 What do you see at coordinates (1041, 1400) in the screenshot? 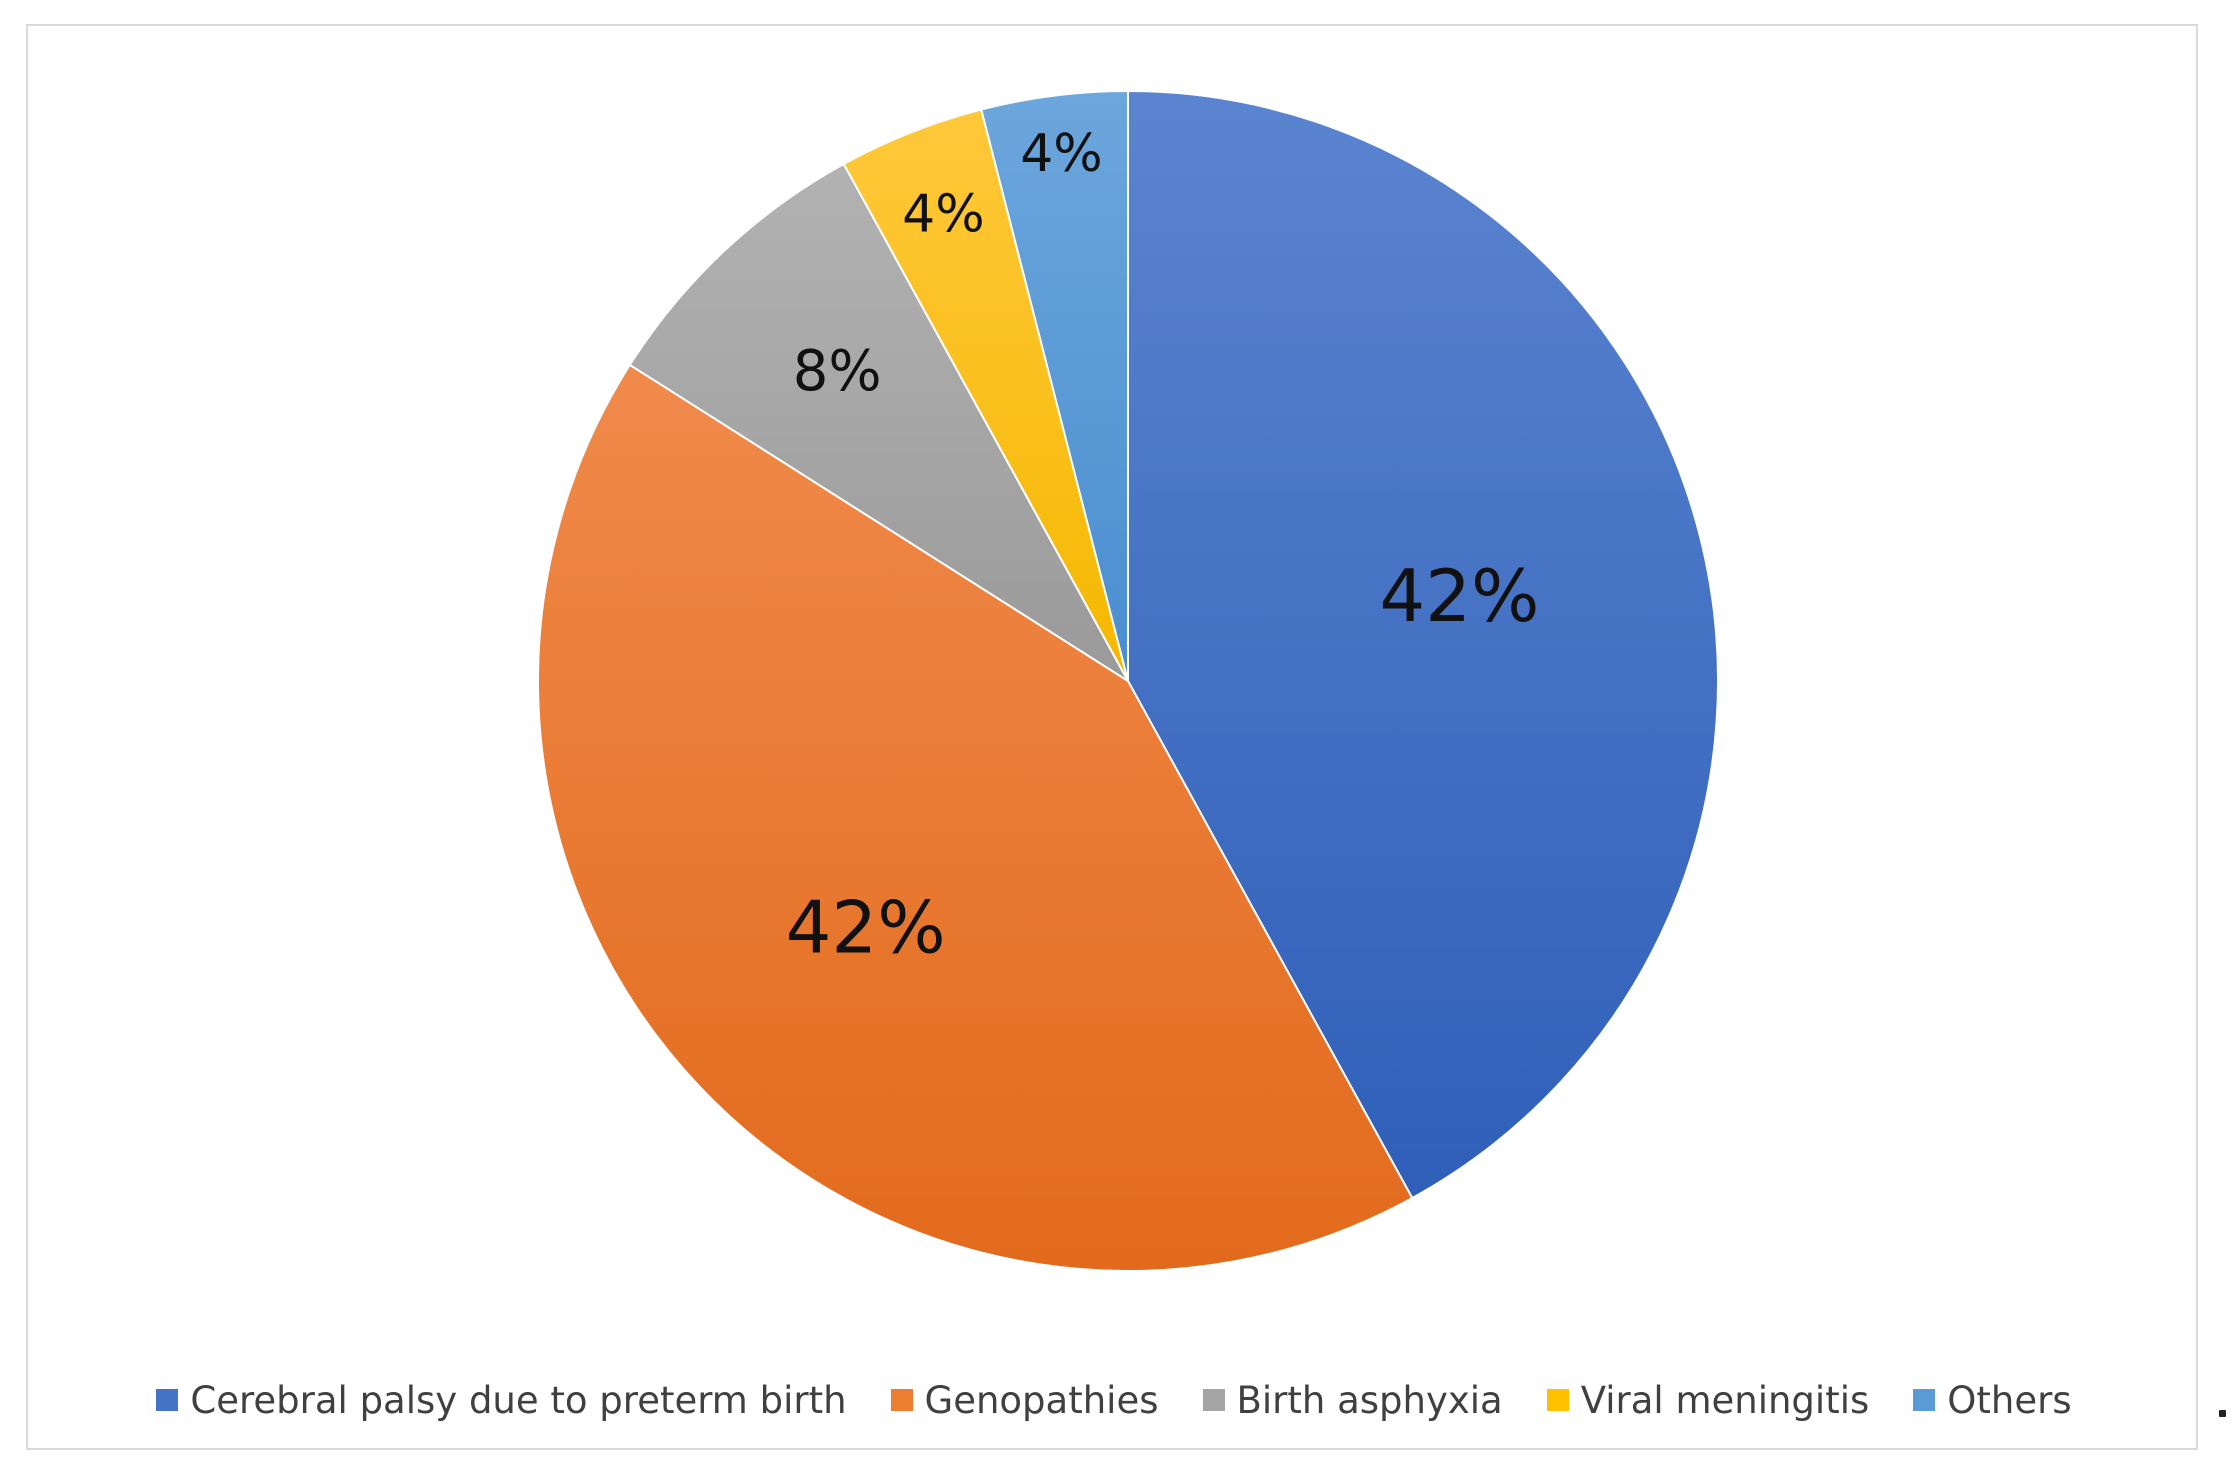
I see `legend-label: Genopathies` at bounding box center [1041, 1400].